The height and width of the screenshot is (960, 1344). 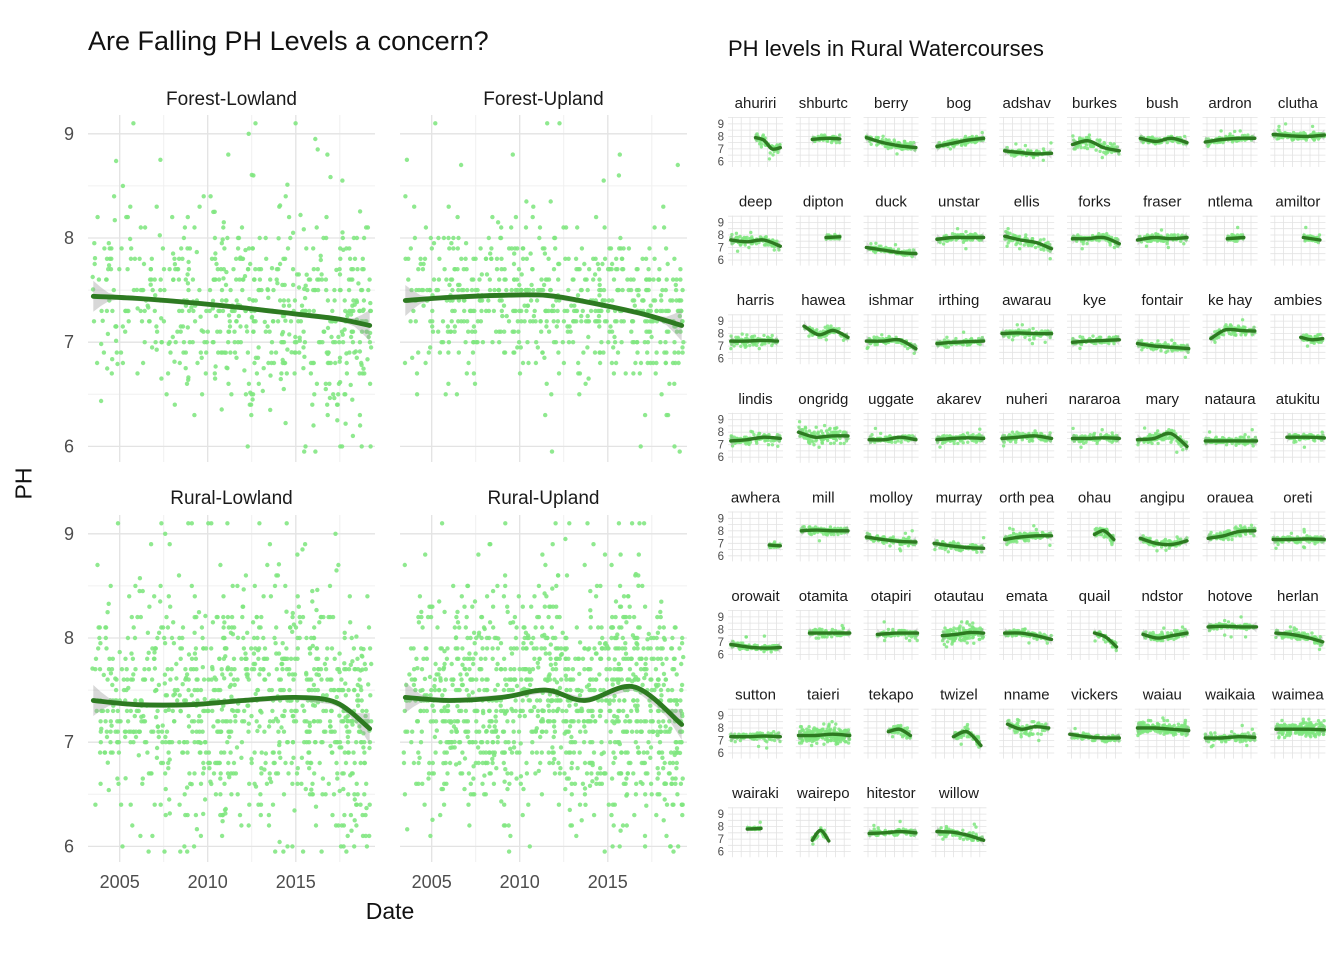 I want to click on mini-facet-waikaia: waikaia, so click(x=1230, y=723).